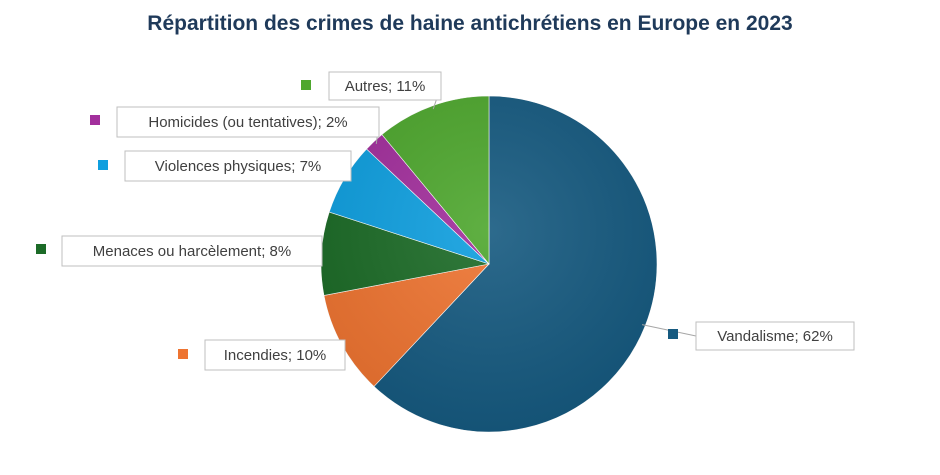 The image size is (940, 475). I want to click on label-box-violences-physiques, so click(238, 166).